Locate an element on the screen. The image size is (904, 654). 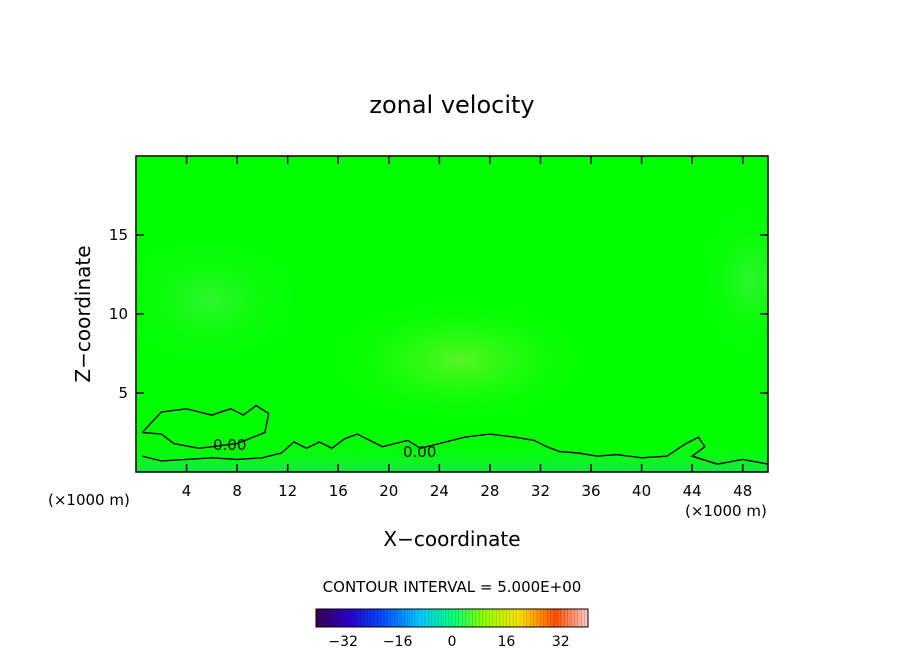
heatmap-patch-center is located at coordinates (460, 360).